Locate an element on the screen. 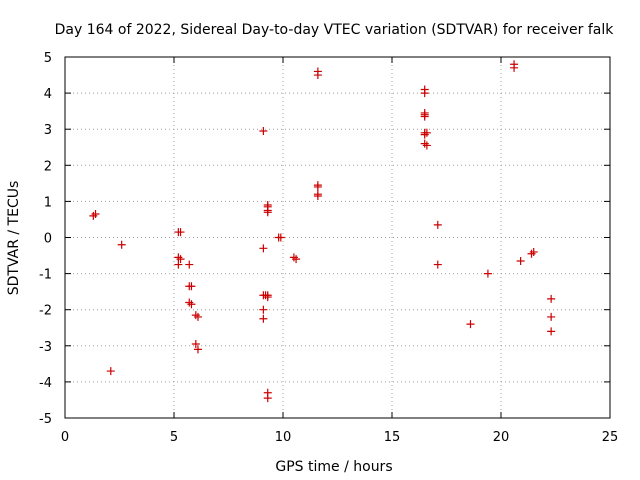 This screenshot has height=480, width=640. y-tick-label: -1 is located at coordinates (45, 275).